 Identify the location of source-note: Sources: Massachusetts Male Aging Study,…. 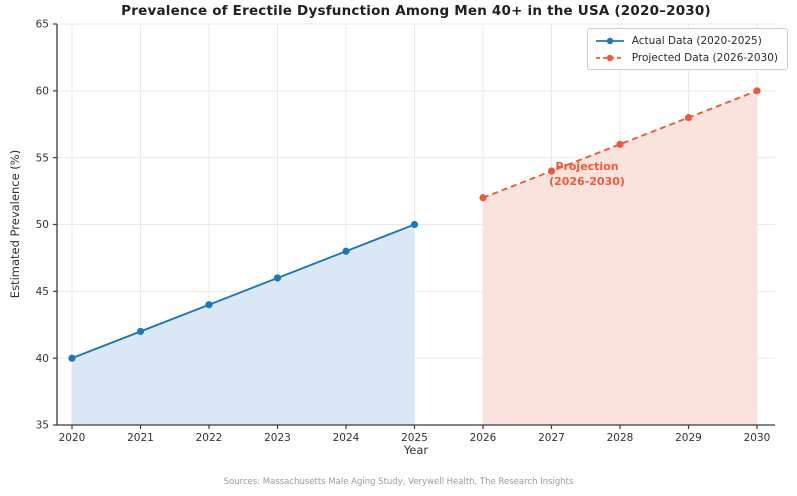
(398, 482).